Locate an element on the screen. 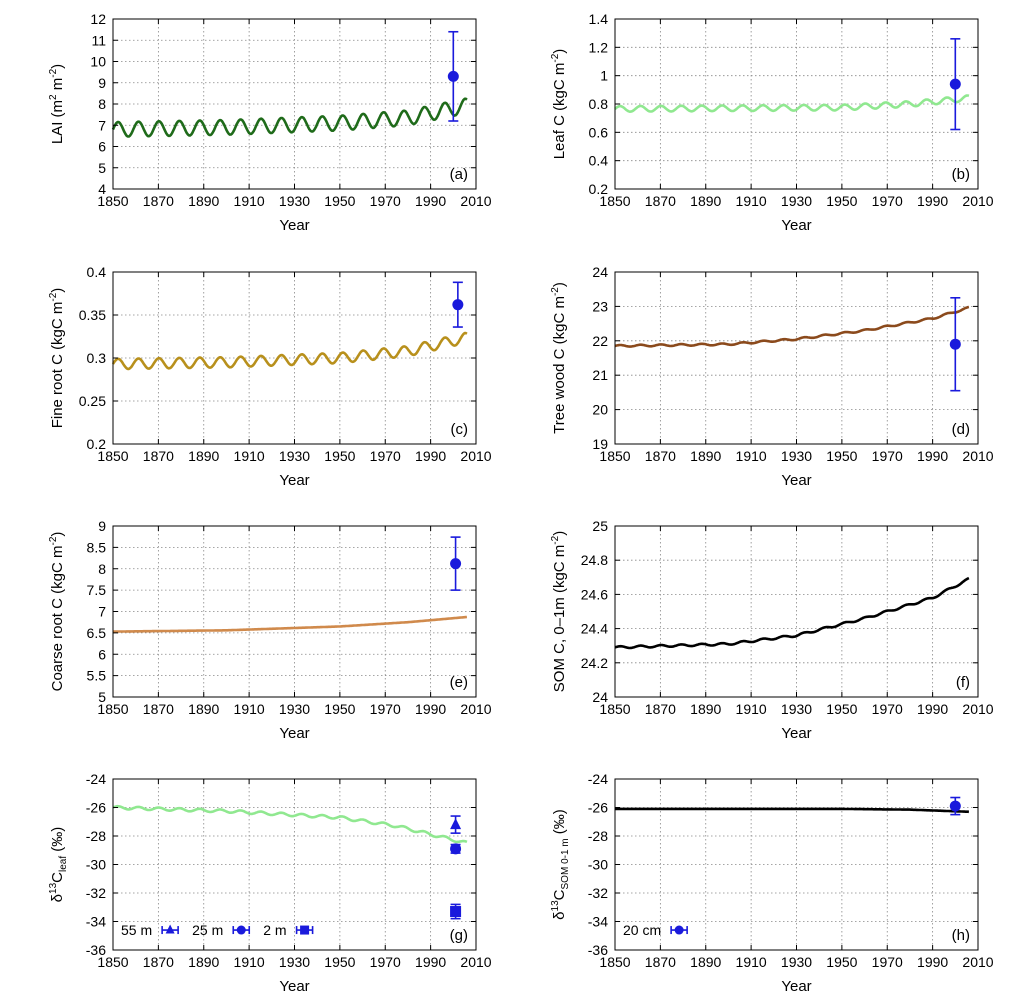  y-axis-label: Coarse root C (kgC m-2) is located at coordinates (57, 612).